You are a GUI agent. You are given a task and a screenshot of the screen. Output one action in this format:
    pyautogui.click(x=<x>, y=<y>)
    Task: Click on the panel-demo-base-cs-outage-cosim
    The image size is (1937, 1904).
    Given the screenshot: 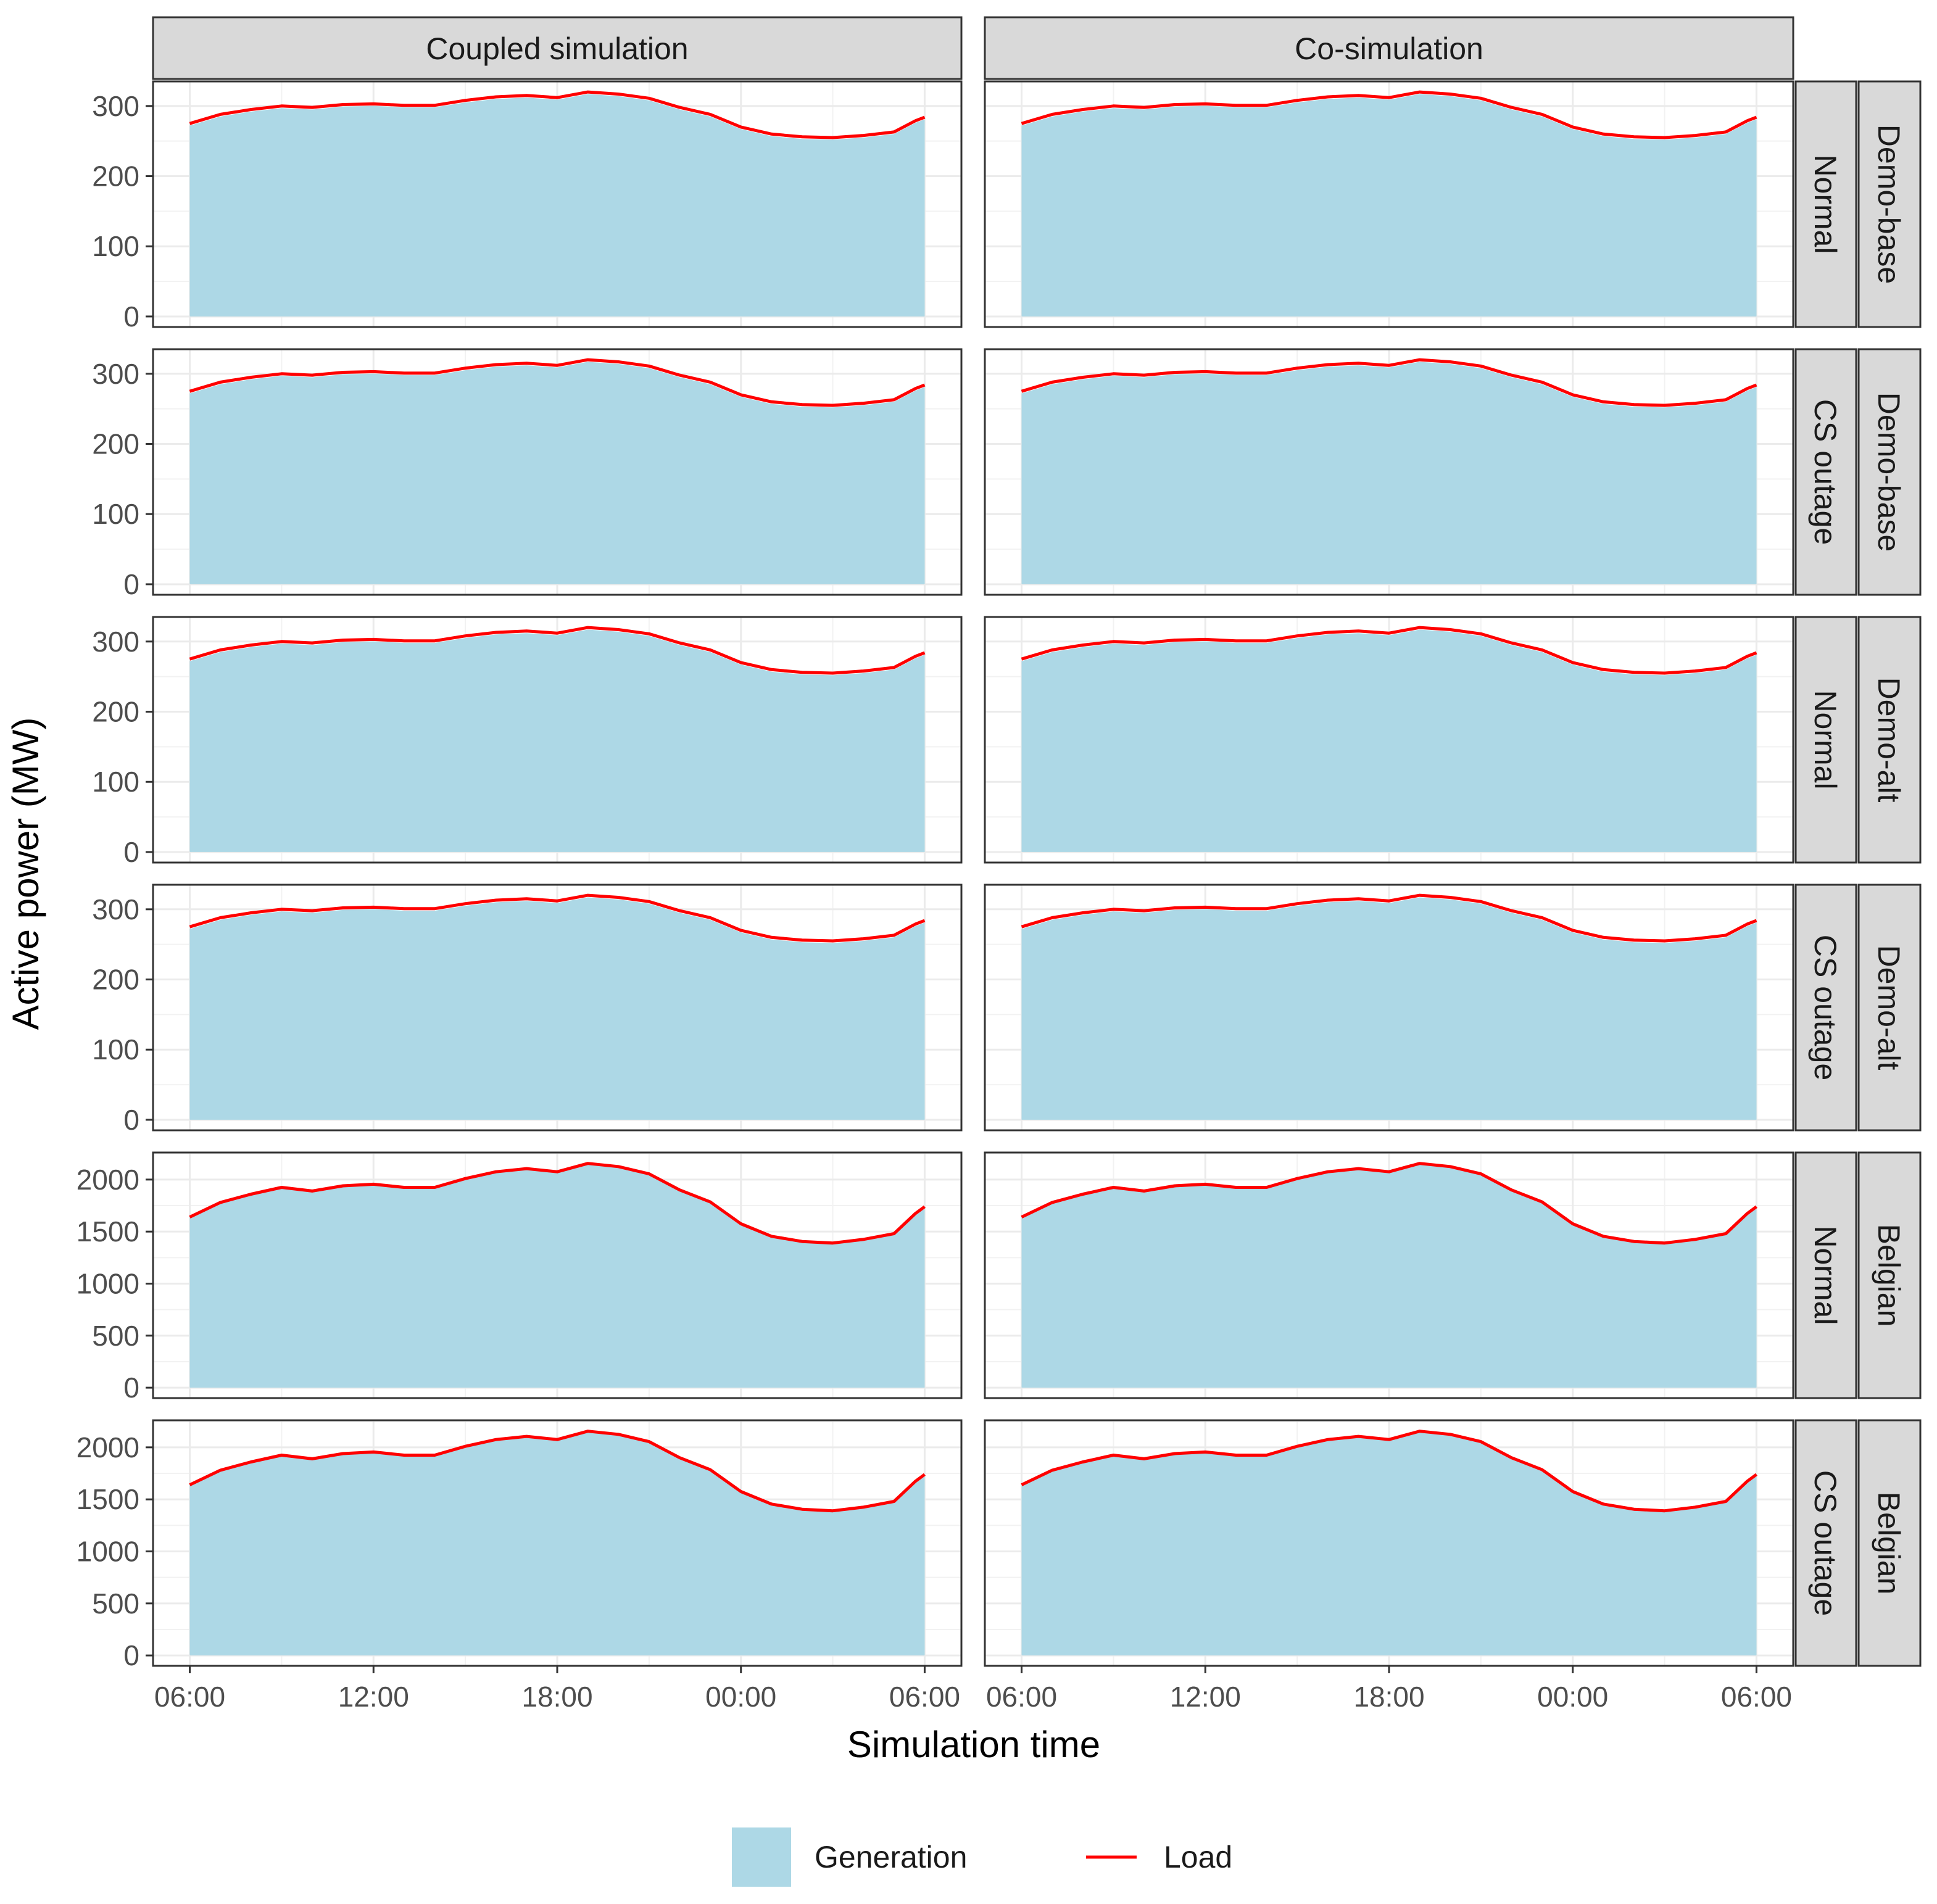 What is the action you would take?
    pyautogui.click(x=1389, y=472)
    